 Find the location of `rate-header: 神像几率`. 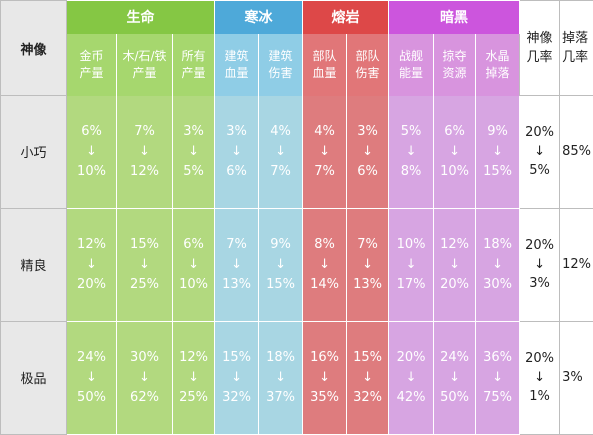

rate-header: 神像几率 is located at coordinates (540, 48).